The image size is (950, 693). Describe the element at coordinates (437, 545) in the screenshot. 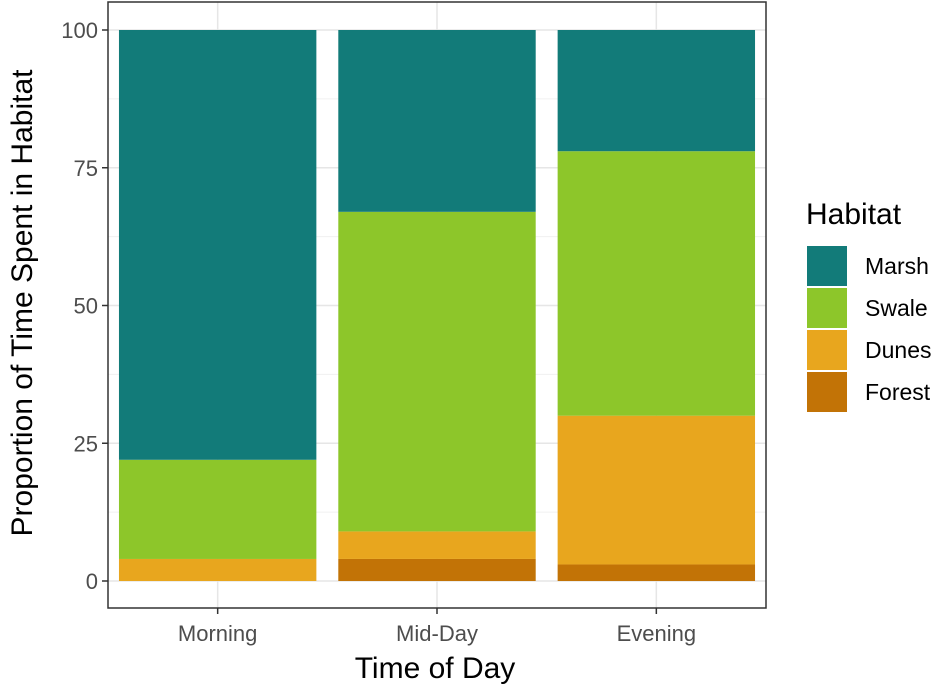

I see `bar-dunes-mid-day` at that location.